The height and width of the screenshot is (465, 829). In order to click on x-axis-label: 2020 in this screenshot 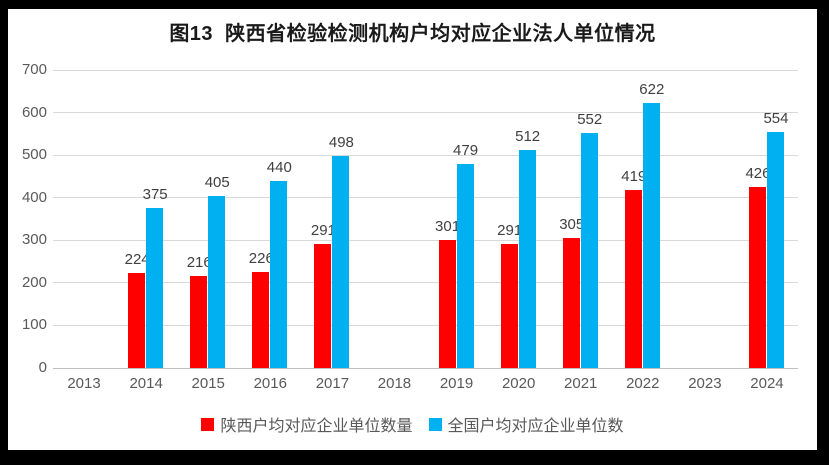, I will do `click(518, 383)`.